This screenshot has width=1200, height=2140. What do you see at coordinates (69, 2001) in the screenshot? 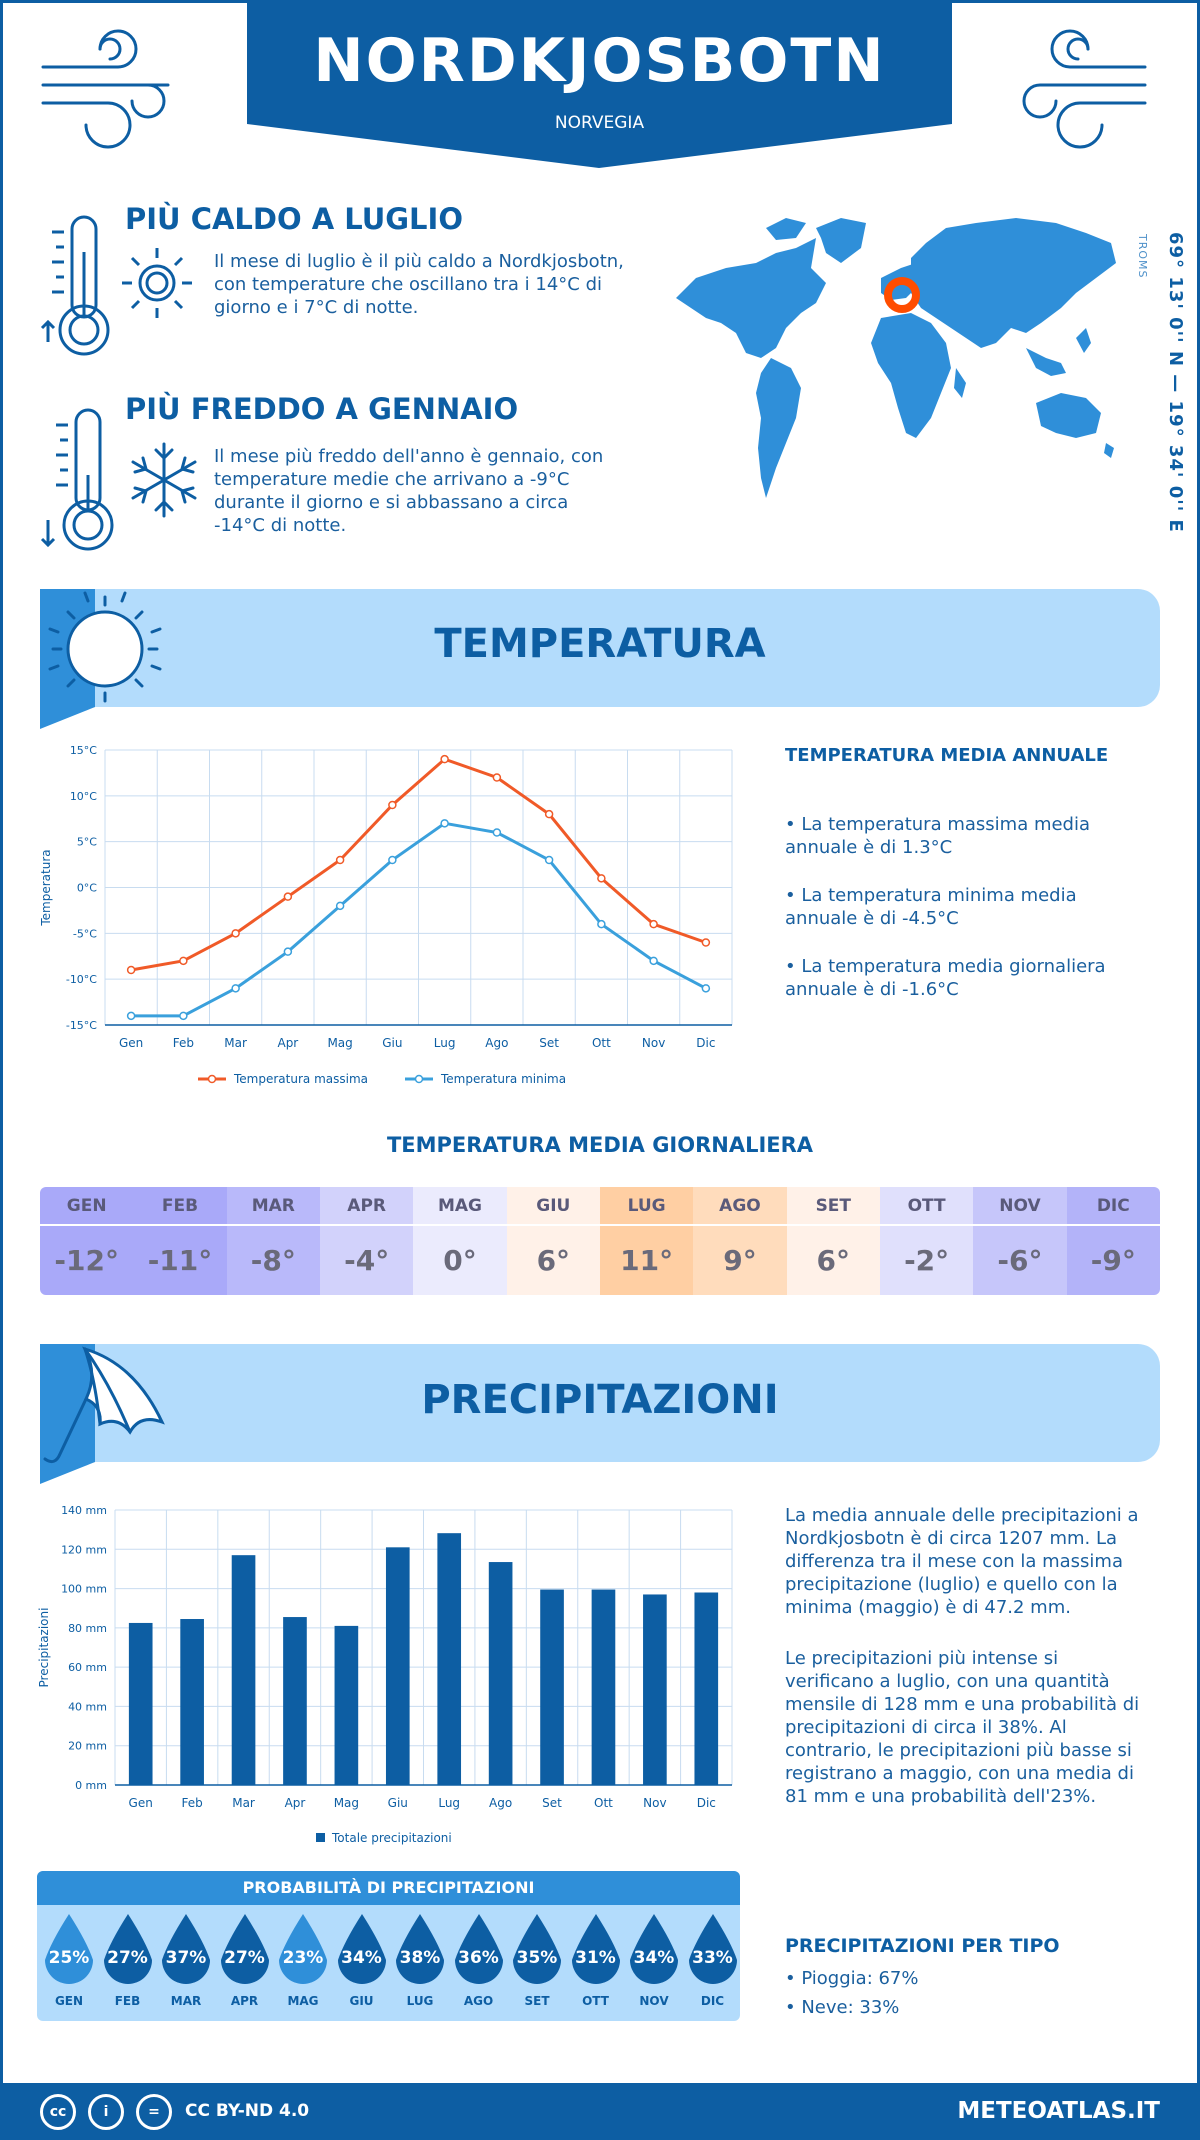
I see `month-label: GEN` at bounding box center [69, 2001].